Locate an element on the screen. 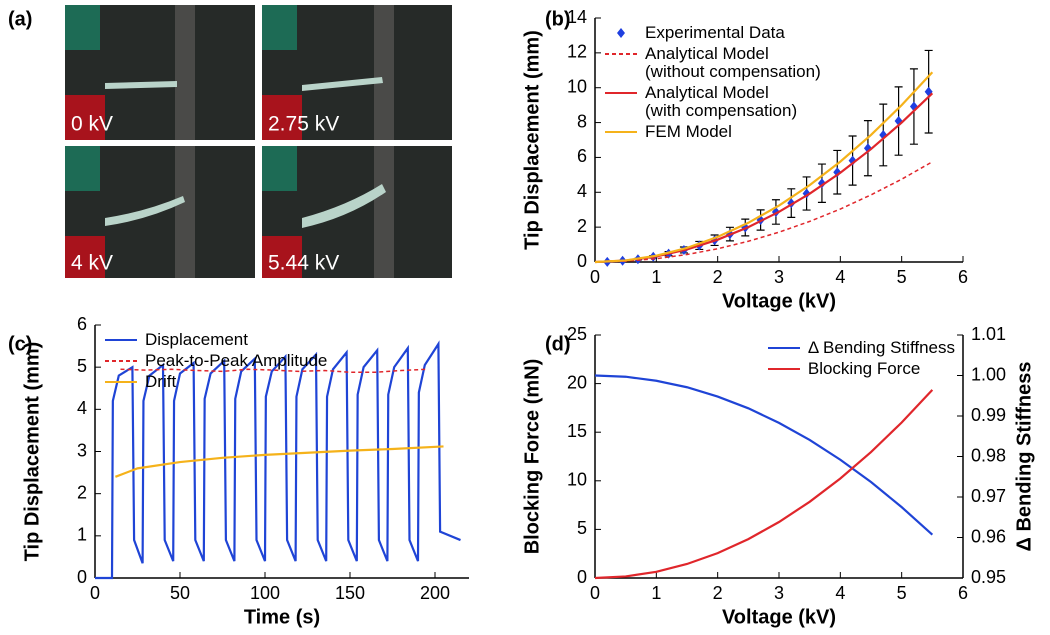  photo: 0 kV is located at coordinates (160, 72).